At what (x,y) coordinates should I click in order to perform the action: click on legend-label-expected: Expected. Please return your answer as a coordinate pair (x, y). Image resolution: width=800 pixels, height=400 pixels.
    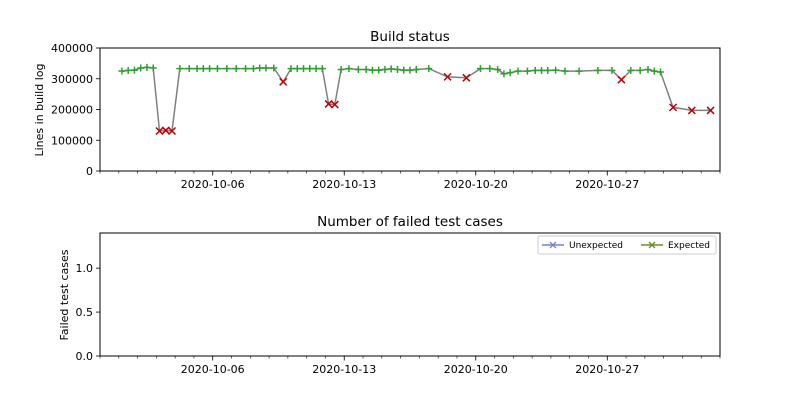
    Looking at the image, I should click on (689, 246).